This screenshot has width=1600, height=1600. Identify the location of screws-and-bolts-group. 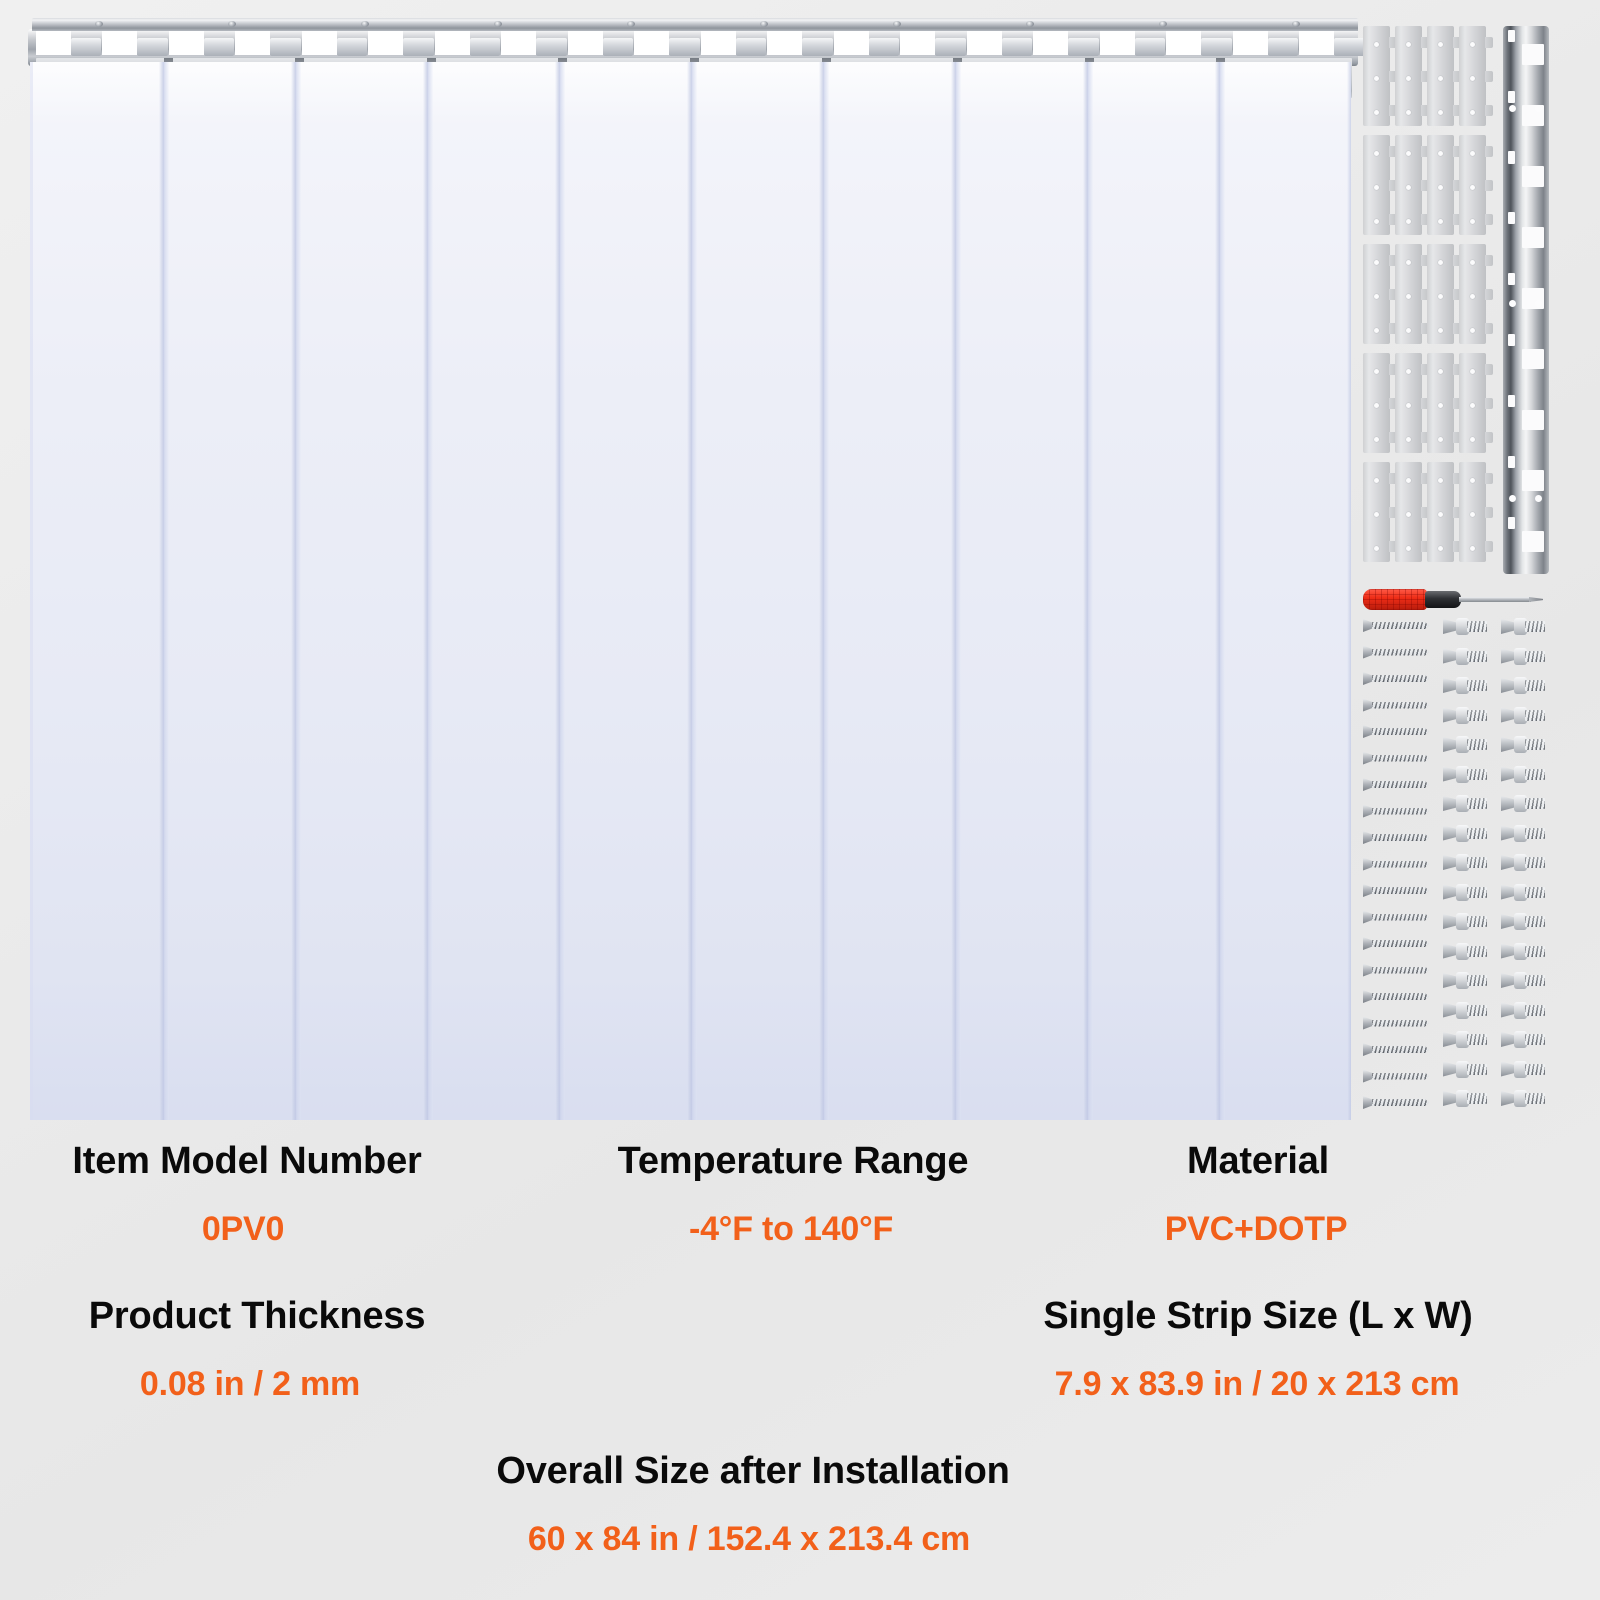
(1475, 873).